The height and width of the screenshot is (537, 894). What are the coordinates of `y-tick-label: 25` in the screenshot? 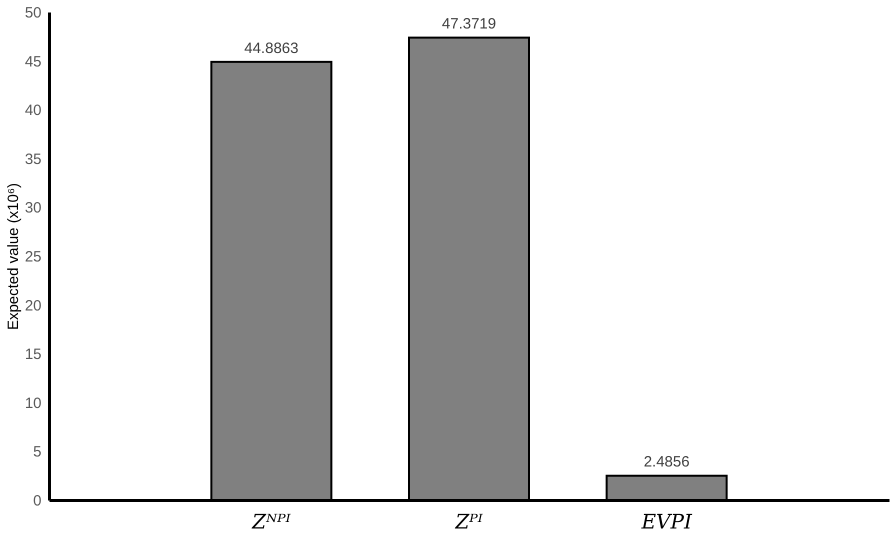 It's located at (33, 257).